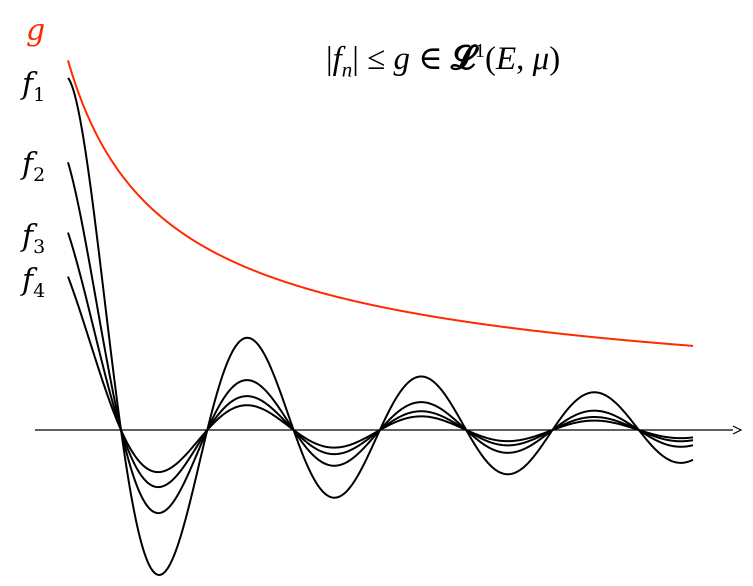 The image size is (753, 586). I want to click on formula-in: ∈, so click(430, 59).